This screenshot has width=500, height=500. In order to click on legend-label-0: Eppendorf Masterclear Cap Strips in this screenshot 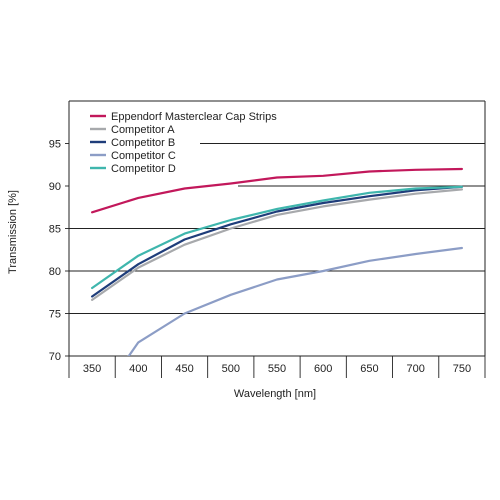, I will do `click(194, 117)`.